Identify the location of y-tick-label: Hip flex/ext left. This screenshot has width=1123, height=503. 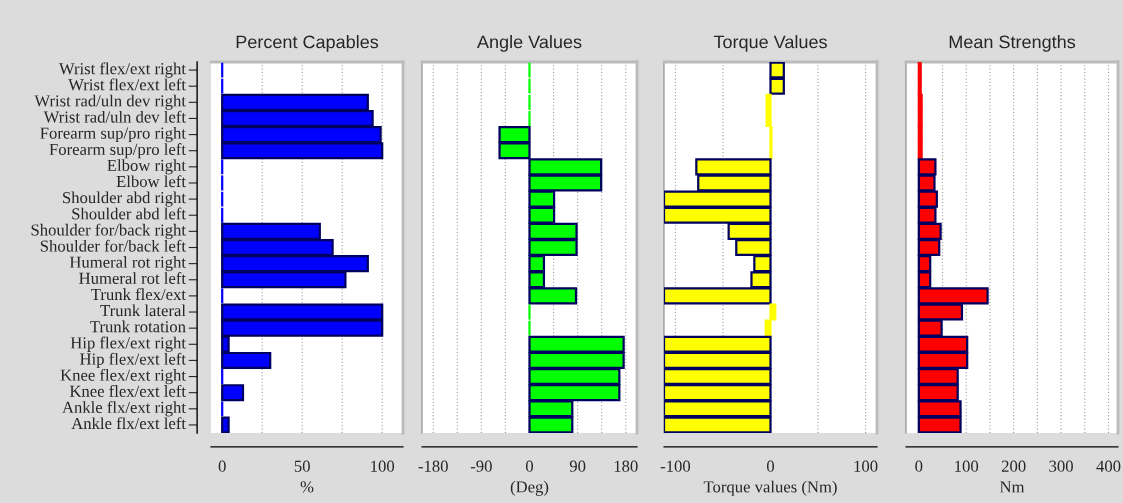
(133, 360).